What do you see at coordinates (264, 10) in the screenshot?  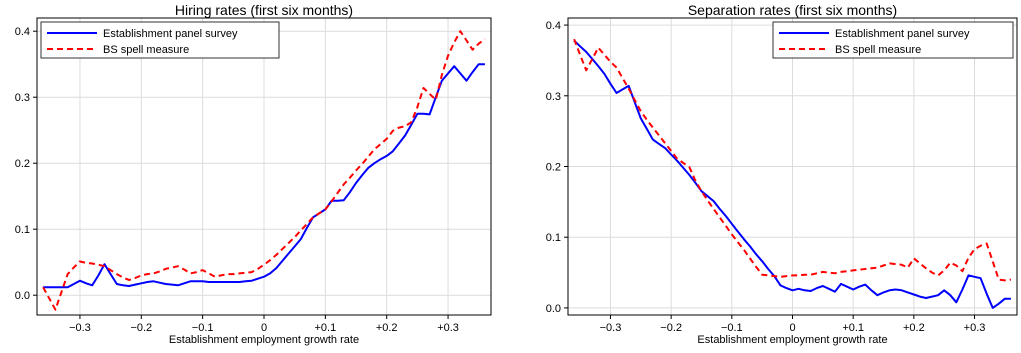 I see `chart-title: Hiring rates (first six months)` at bounding box center [264, 10].